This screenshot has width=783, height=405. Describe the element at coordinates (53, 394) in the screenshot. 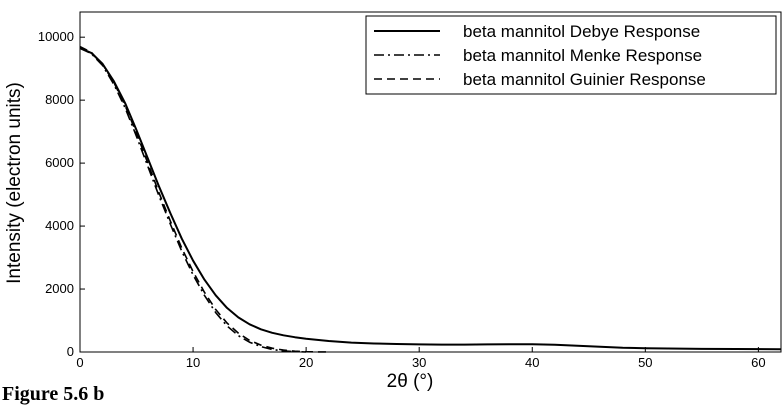

I see `figure-caption: Figure 5.6 b` at that location.